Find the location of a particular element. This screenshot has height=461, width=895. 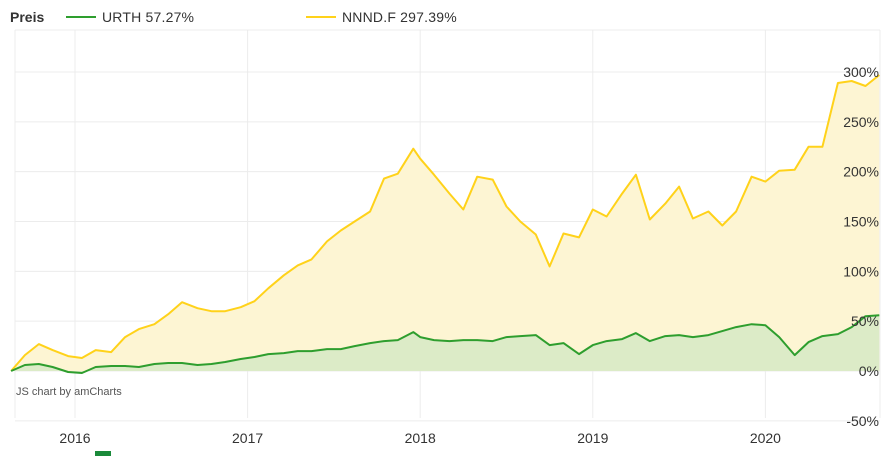

series-line-urth is located at coordinates (445, 344).